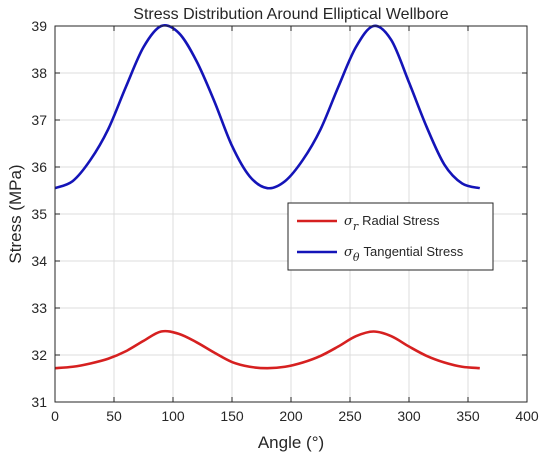 This screenshot has width=550, height=464. I want to click on y-tick-label: 31, so click(39, 402).